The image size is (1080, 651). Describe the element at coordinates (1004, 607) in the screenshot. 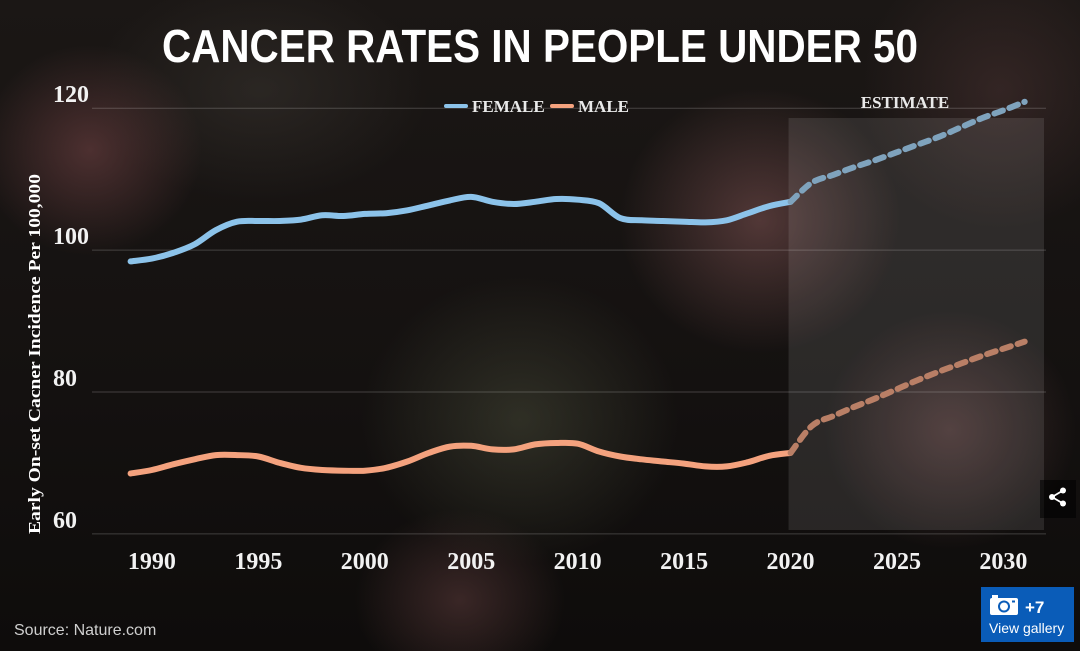

I see `camera-icon` at that location.